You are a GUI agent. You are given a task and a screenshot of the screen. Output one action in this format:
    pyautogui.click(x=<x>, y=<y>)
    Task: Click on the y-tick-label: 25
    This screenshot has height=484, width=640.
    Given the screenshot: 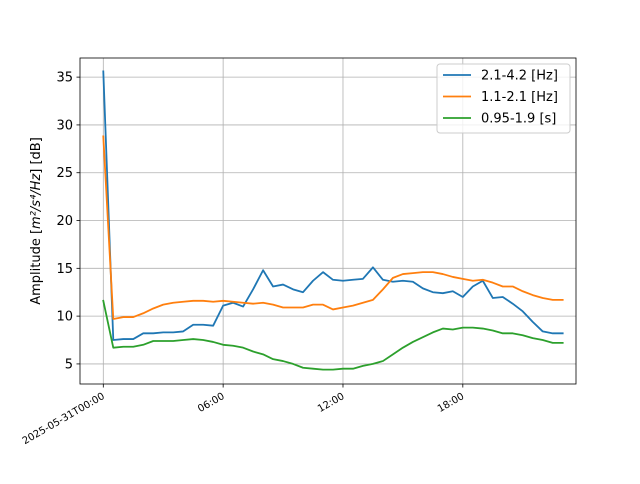 What is the action you would take?
    pyautogui.click(x=64, y=173)
    